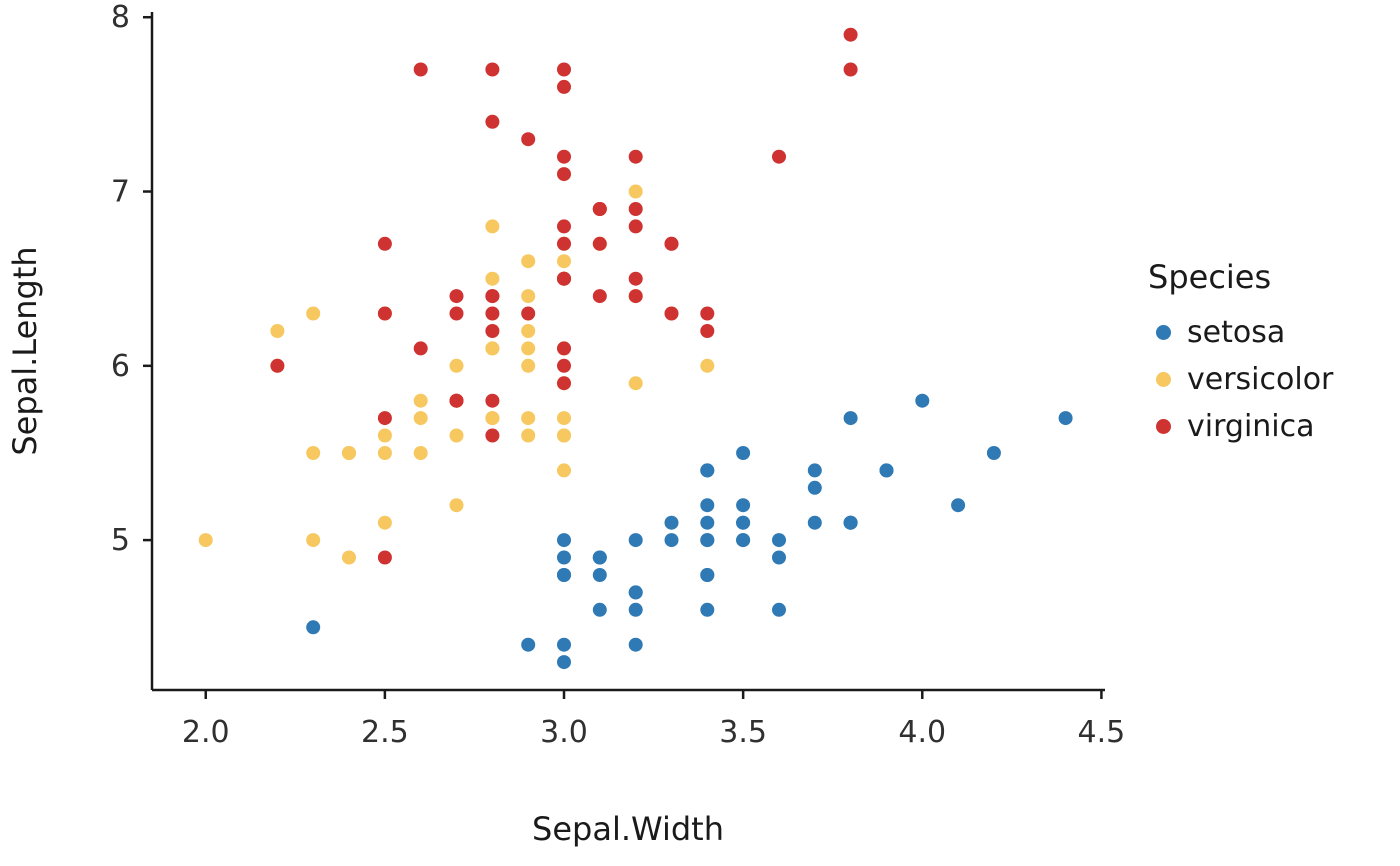 The image size is (1400, 866). I want to click on y-axis-ticks: 5 6 7 8, so click(131, 279).